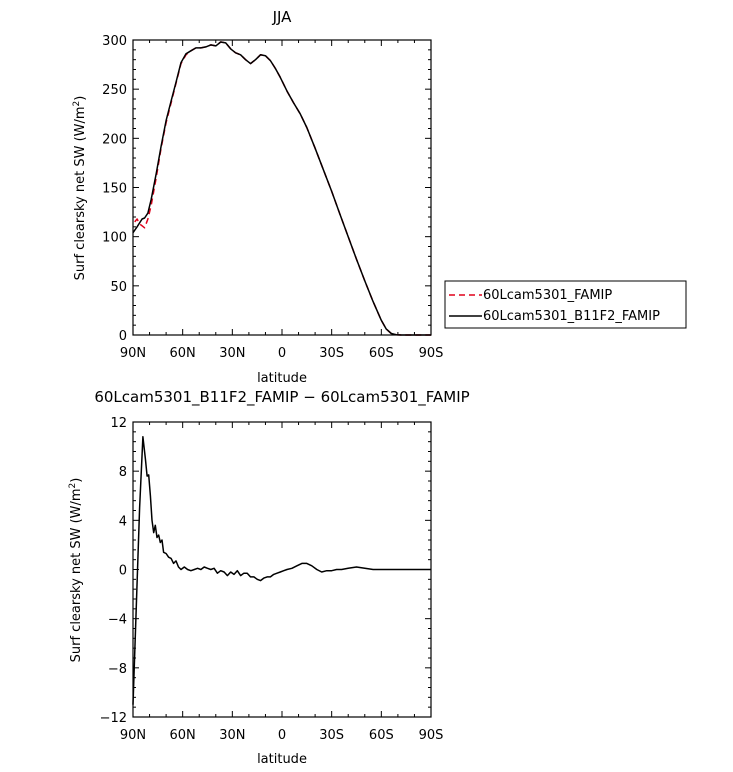 This screenshot has height=772, width=733. I want to click on bottom-x-tick-label: 60S, so click(381, 735).